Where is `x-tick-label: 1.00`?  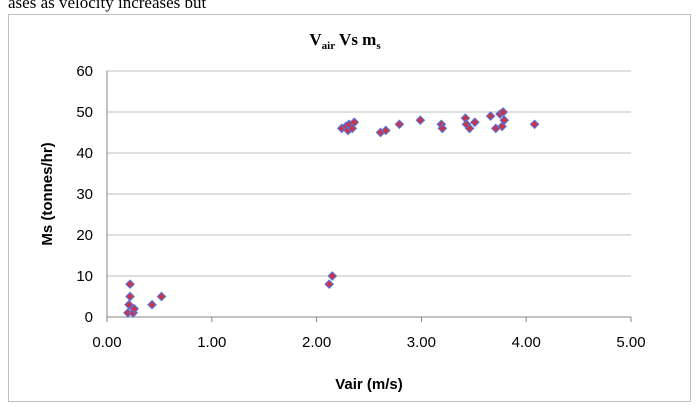
x-tick-label: 1.00 is located at coordinates (211, 342).